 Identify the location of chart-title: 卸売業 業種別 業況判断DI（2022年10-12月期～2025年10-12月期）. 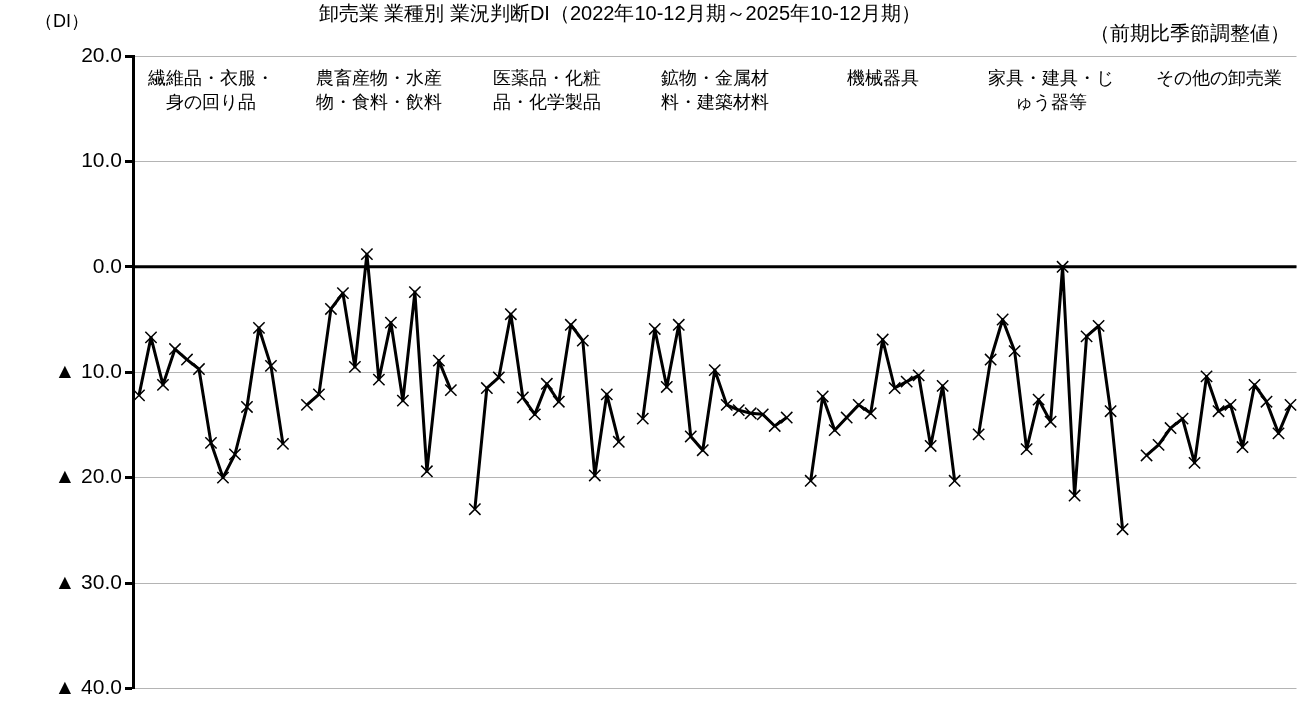
(620, 12).